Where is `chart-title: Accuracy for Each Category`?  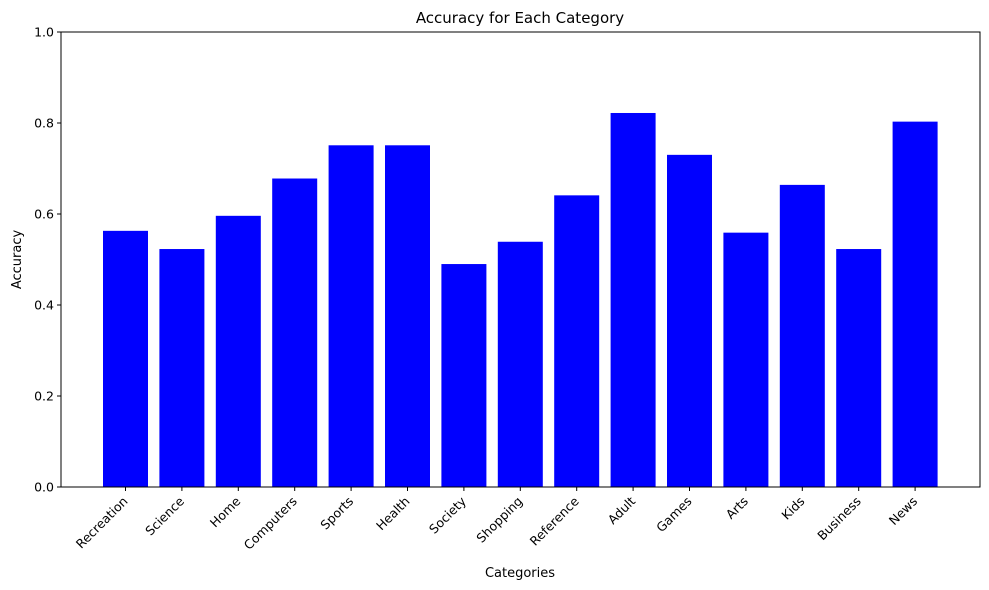
chart-title: Accuracy for Each Category is located at coordinates (520, 18).